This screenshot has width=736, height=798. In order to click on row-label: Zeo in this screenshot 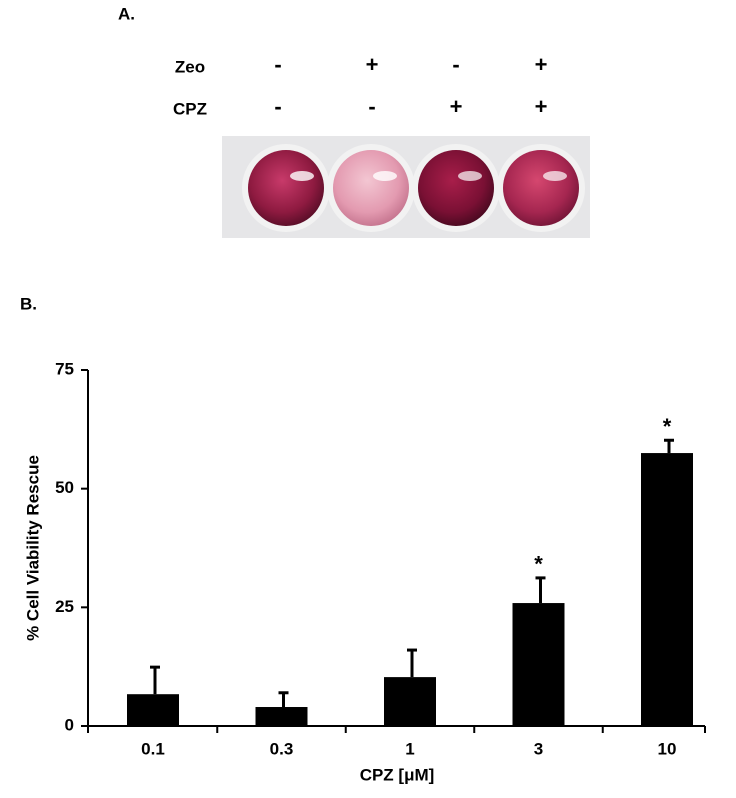, I will do `click(190, 66)`.